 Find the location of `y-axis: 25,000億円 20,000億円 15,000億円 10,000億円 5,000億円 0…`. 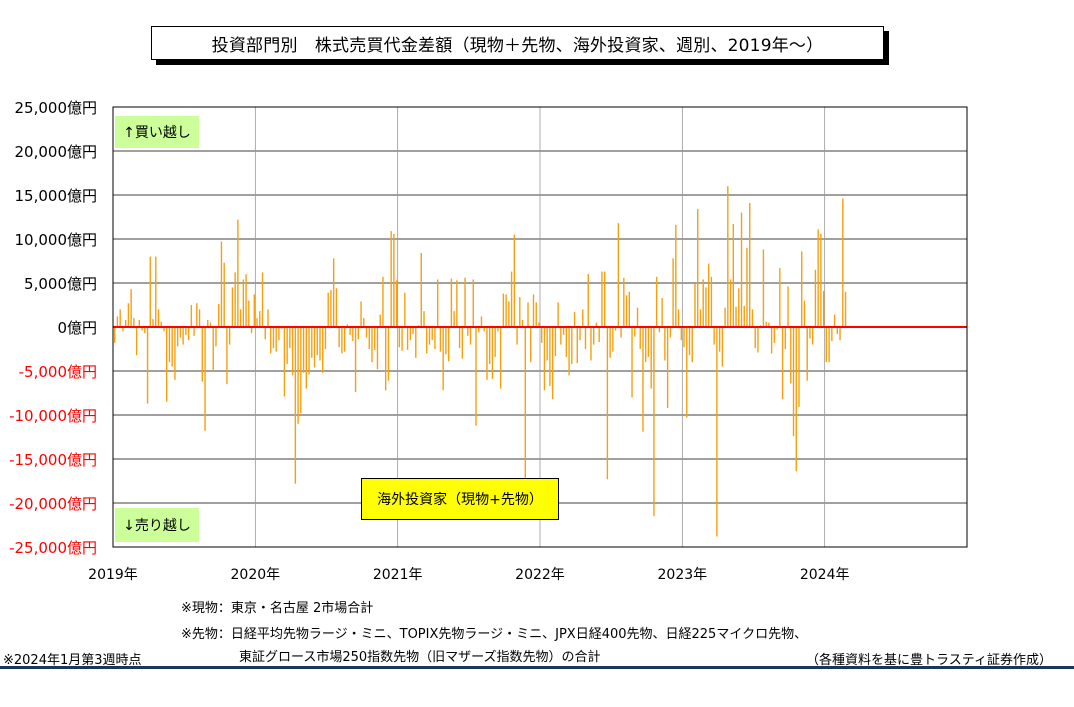

y-axis: 25,000億円 20,000億円 15,000億円 10,000億円 5,000億円 0… is located at coordinates (53, 328).